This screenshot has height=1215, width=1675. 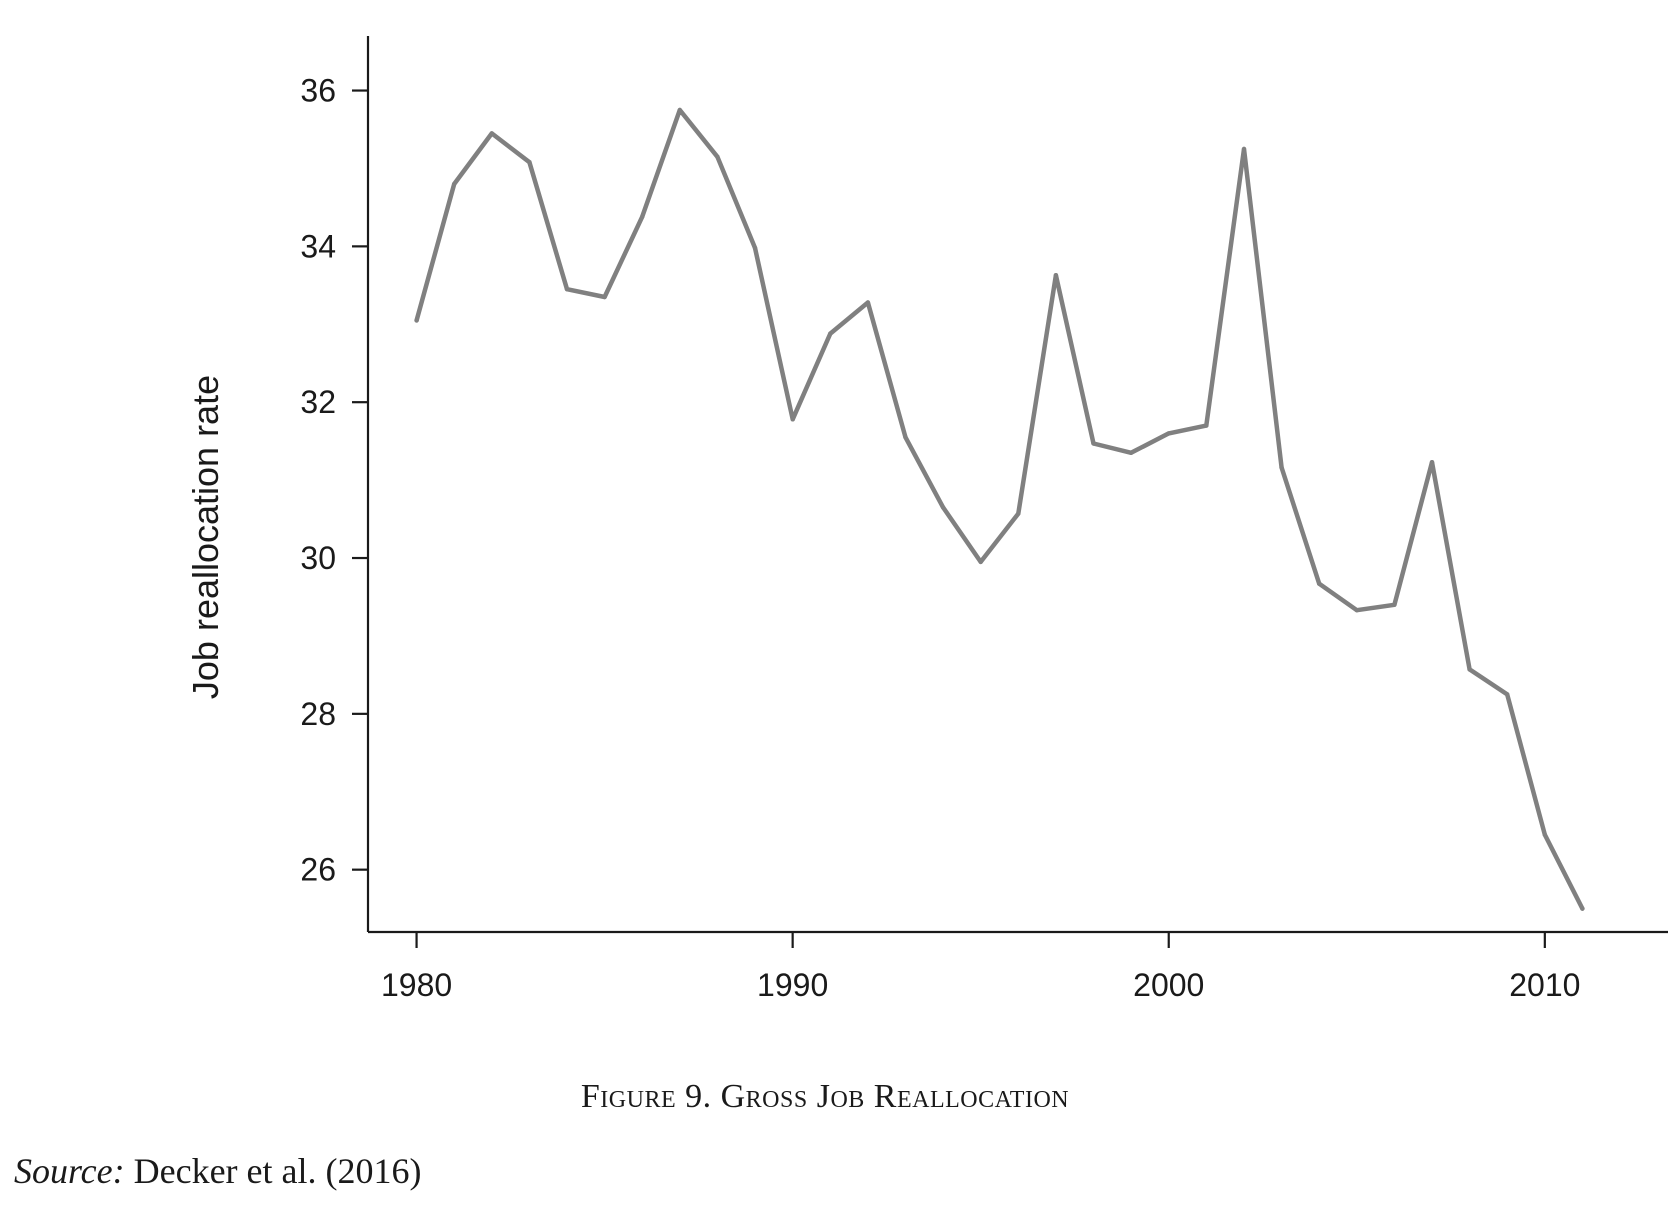 What do you see at coordinates (1544, 985) in the screenshot?
I see `x-tick-label: 2010` at bounding box center [1544, 985].